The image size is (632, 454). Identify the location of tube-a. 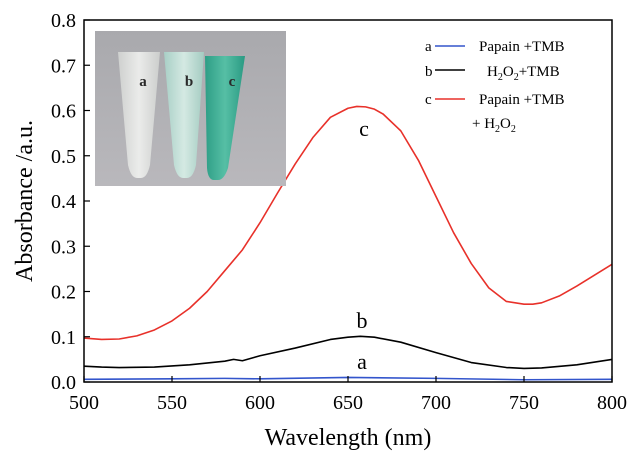
(139, 115).